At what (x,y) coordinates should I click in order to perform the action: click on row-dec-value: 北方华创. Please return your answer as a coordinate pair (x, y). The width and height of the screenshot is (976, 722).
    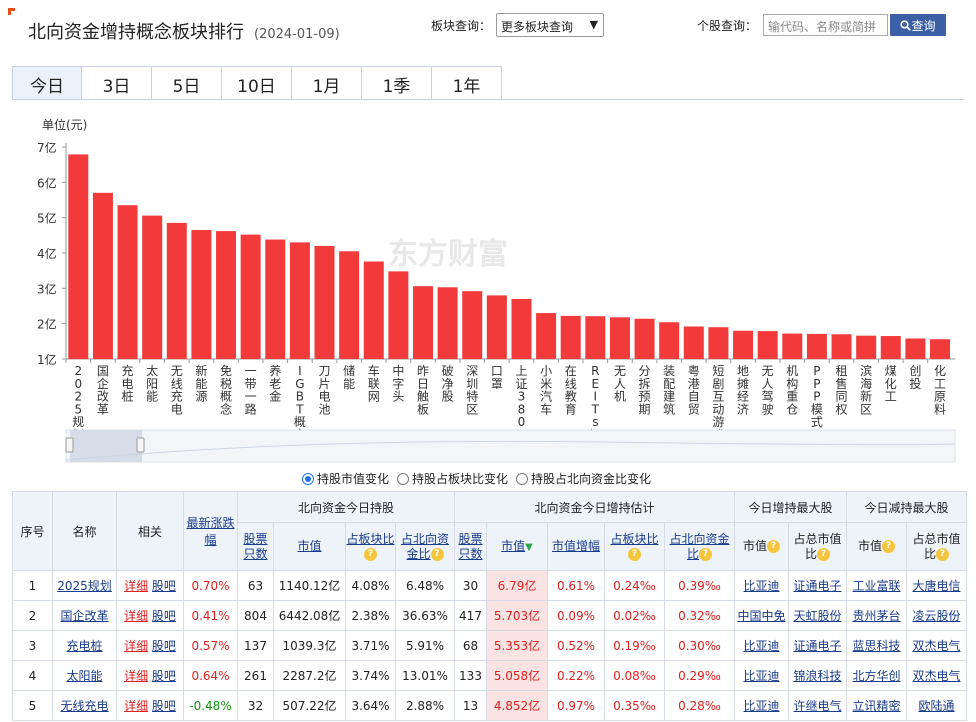
    Looking at the image, I should click on (876, 675).